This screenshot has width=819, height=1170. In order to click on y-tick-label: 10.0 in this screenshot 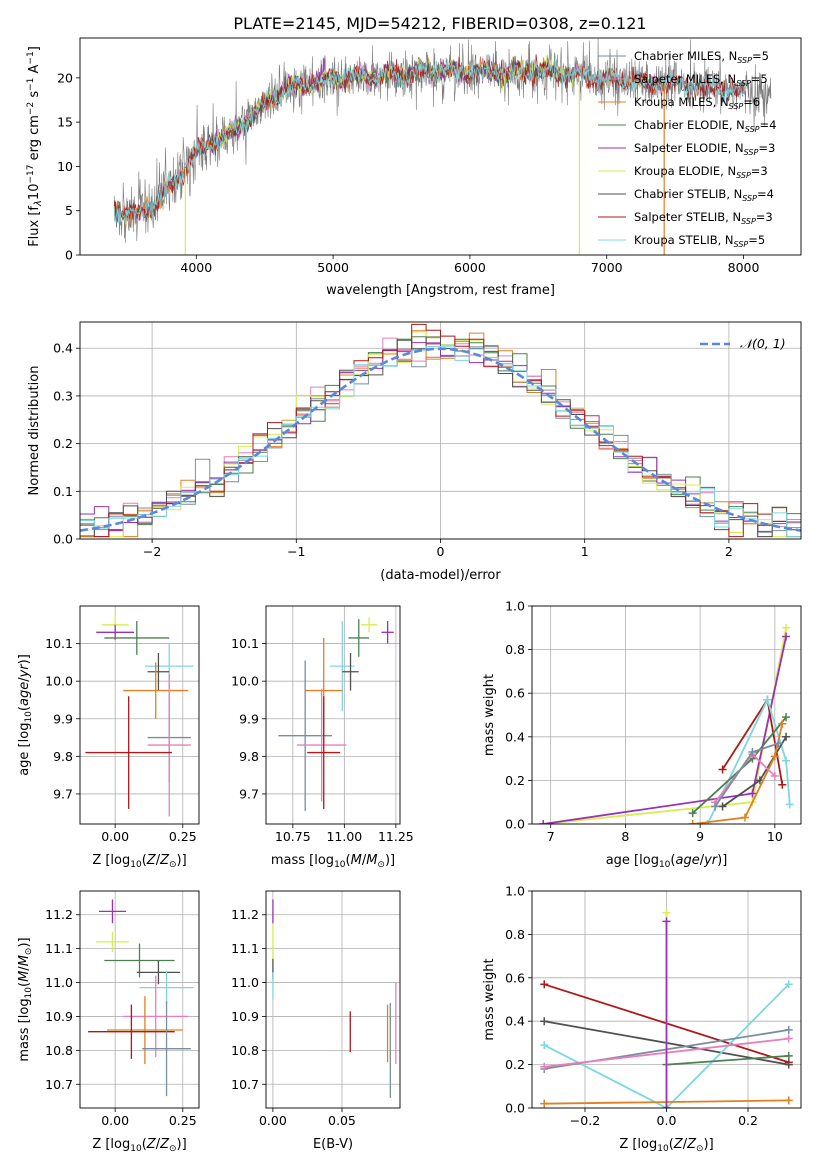, I will do `click(59, 681)`.